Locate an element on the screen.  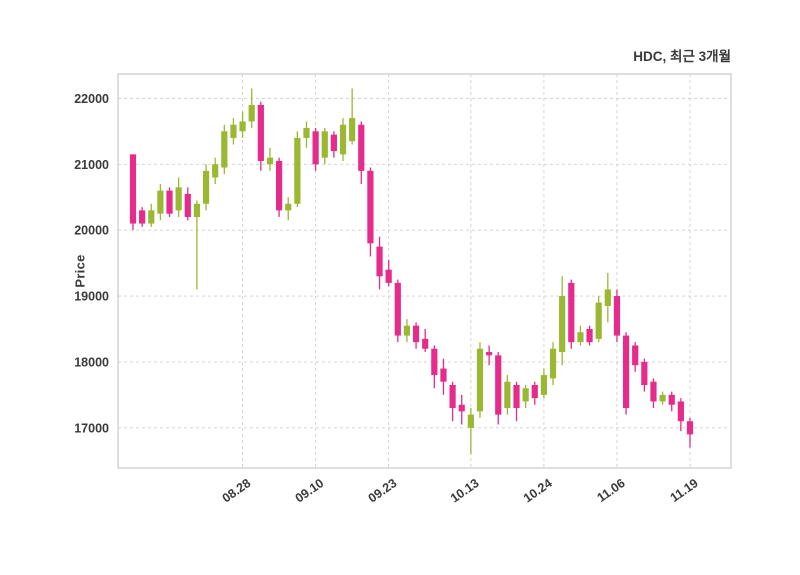
y-tick-label: 18000 is located at coordinates (91, 362).